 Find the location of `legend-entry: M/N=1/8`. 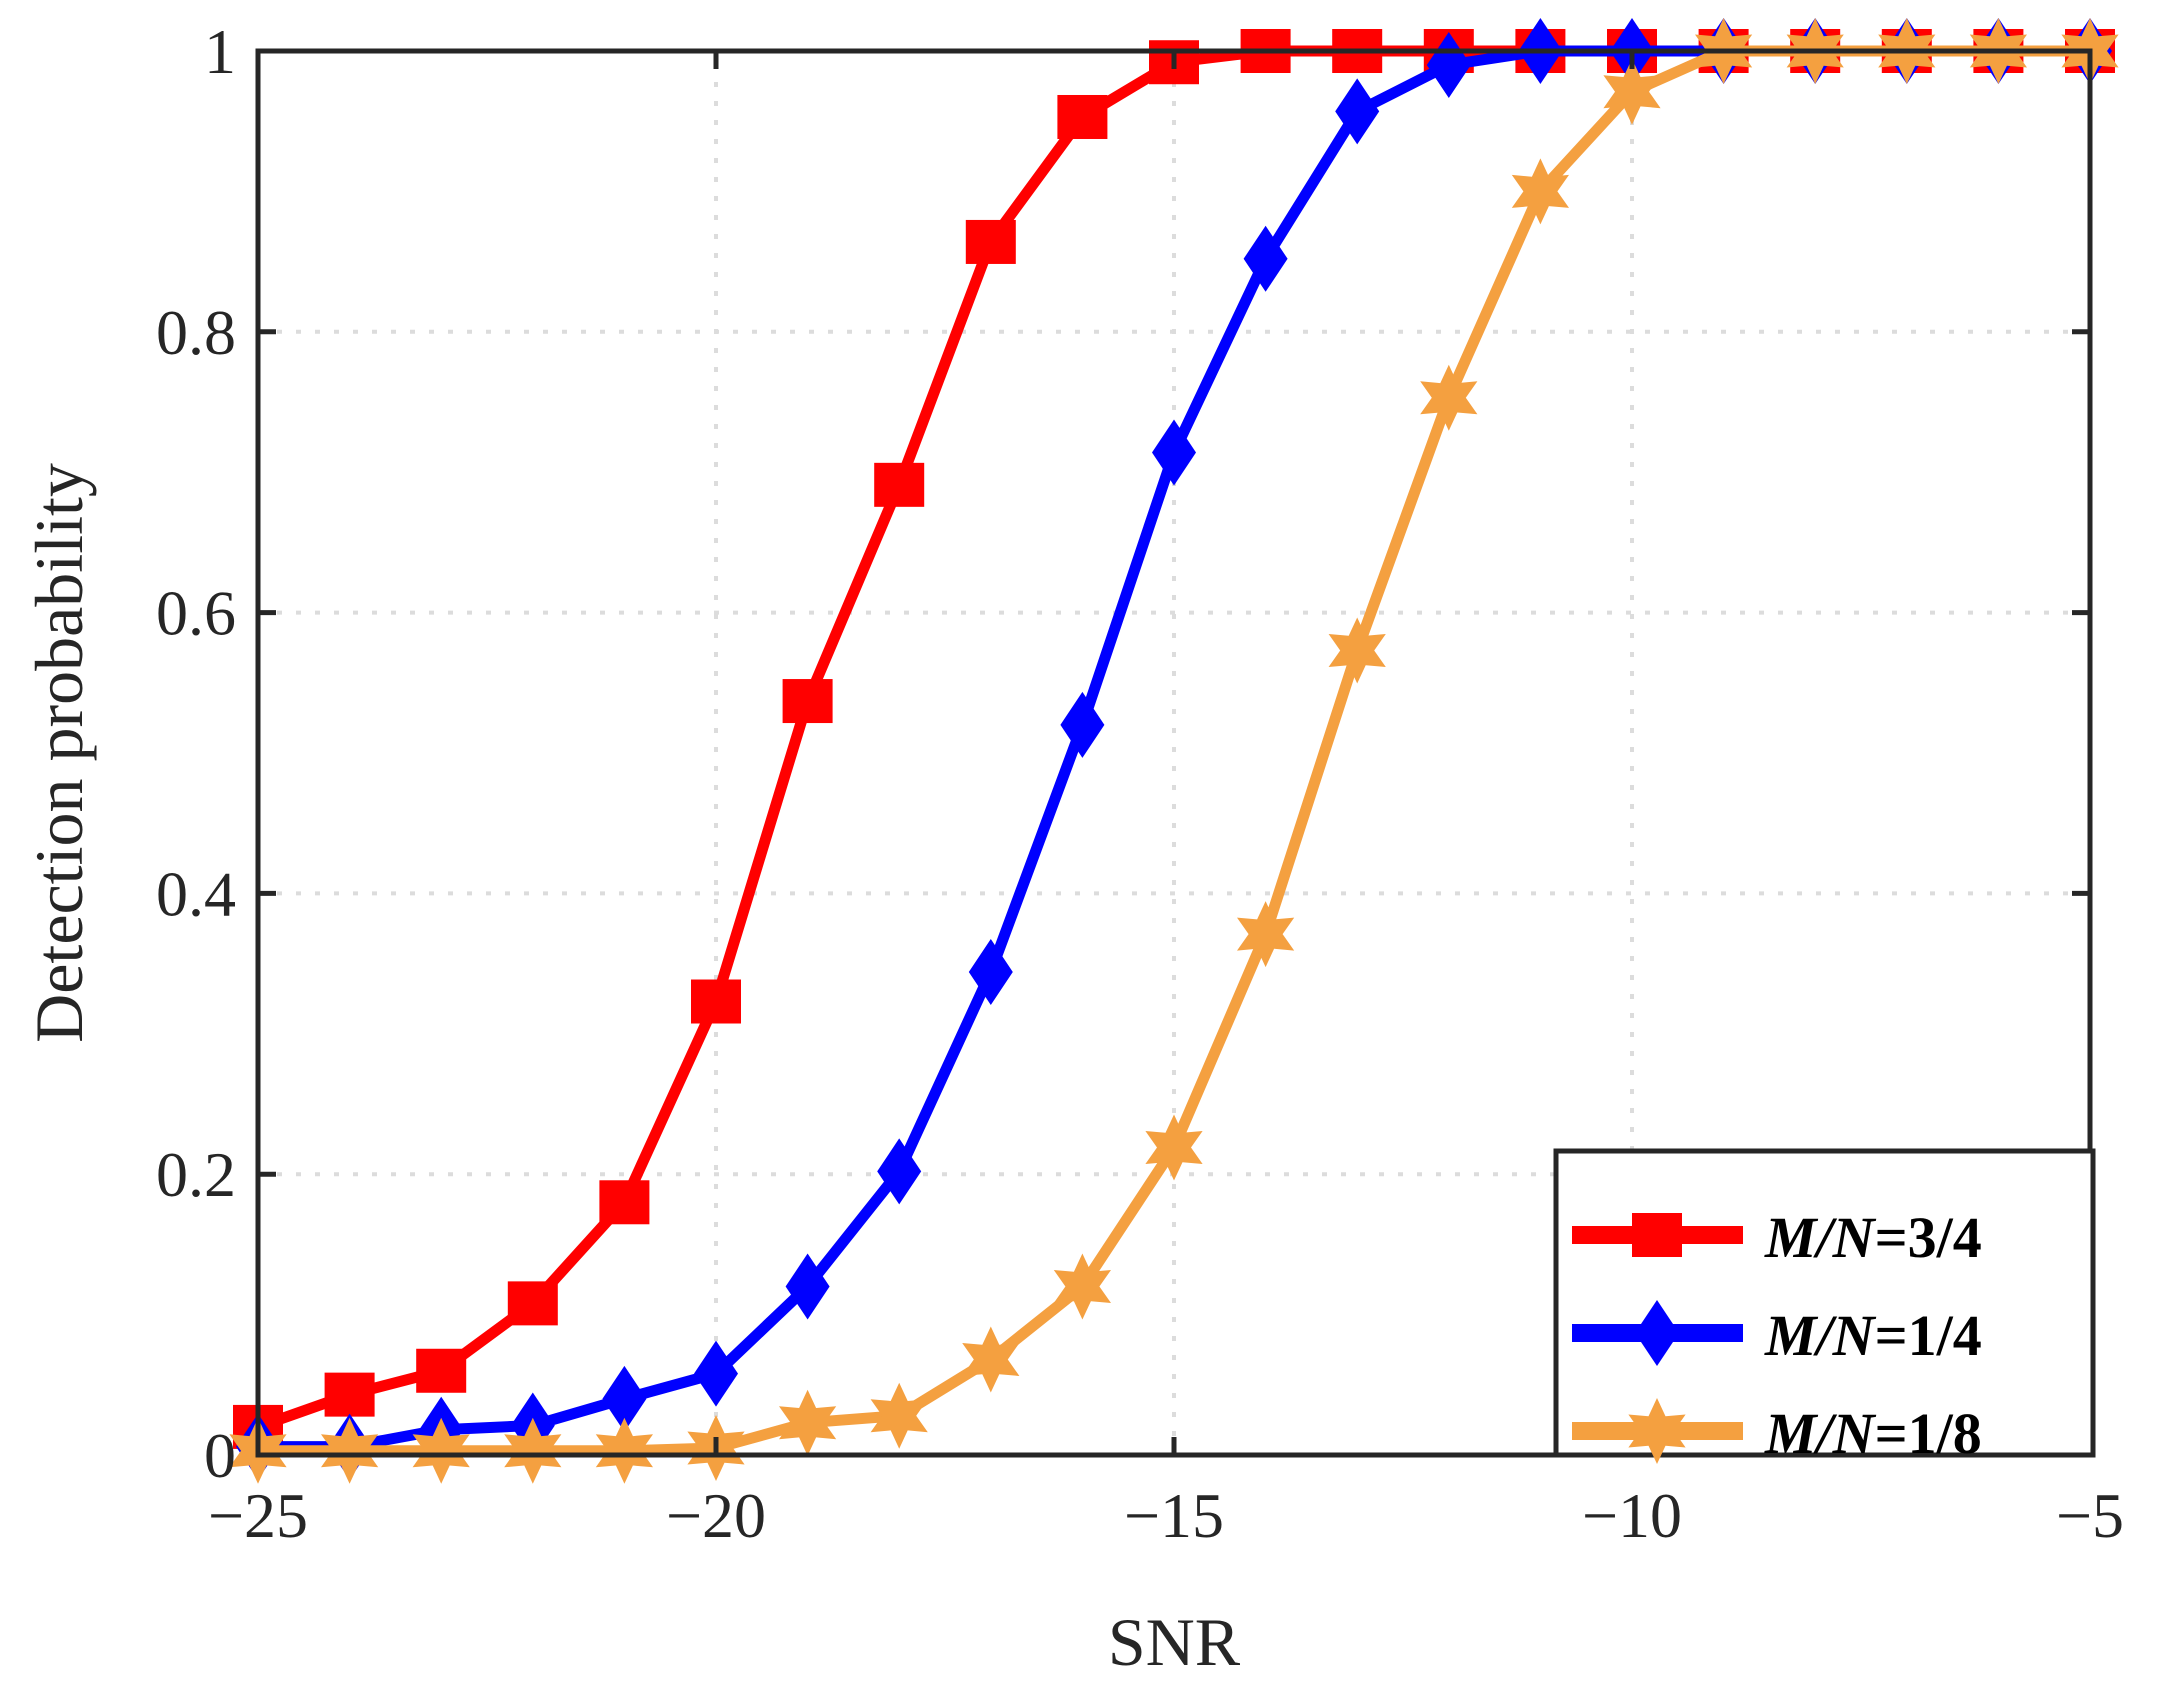

legend-entry: M/N=1/8 is located at coordinates (1777, 1432).